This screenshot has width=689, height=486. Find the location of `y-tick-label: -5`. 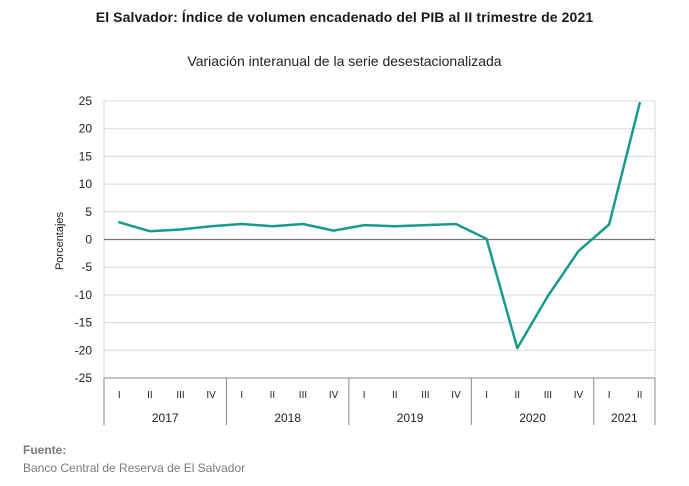

y-tick-label: -5 is located at coordinates (86, 267).